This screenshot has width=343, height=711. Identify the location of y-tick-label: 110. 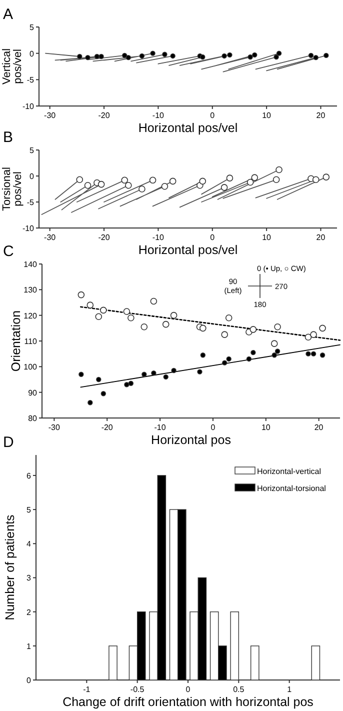
(31, 341).